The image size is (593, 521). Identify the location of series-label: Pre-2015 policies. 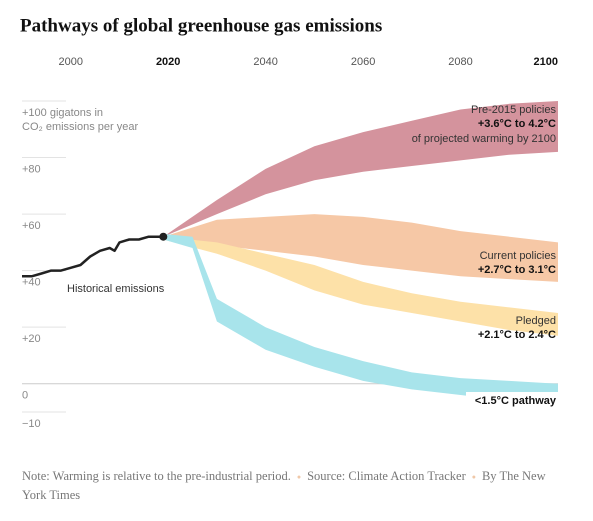
(513, 110).